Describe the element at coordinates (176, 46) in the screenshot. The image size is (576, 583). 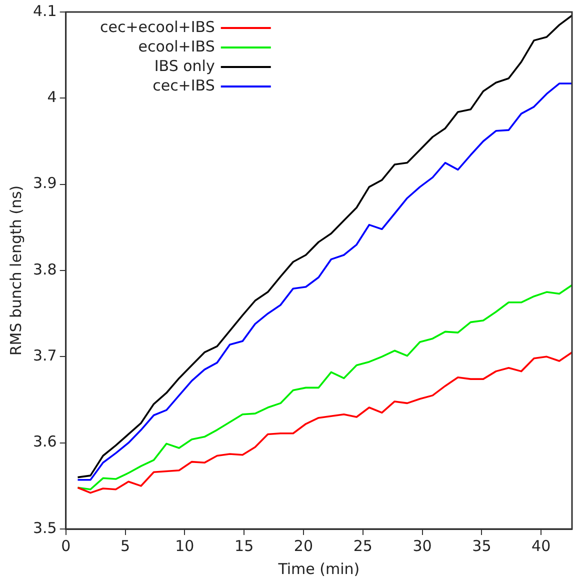
I see `legend-label: ecool+IBS` at that location.